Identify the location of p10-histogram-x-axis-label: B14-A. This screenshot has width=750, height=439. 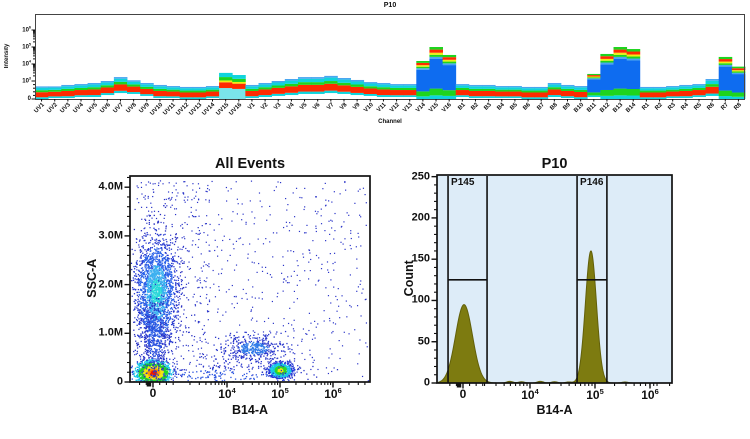
(554, 410).